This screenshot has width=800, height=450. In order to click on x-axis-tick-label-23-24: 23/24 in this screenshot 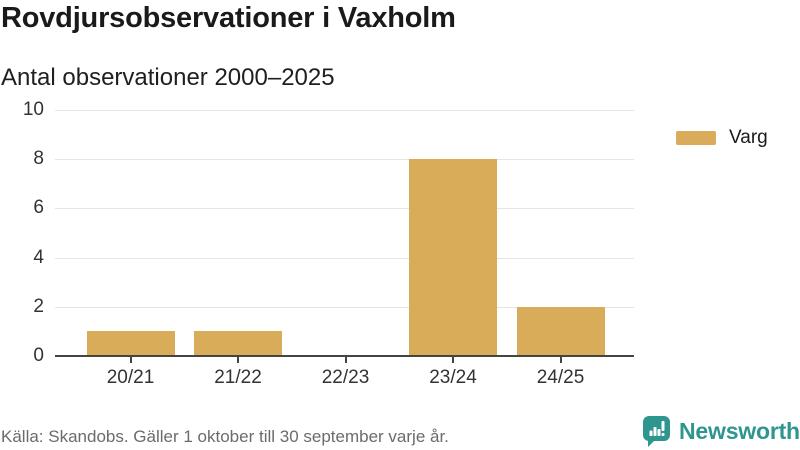, I will do `click(453, 377)`.